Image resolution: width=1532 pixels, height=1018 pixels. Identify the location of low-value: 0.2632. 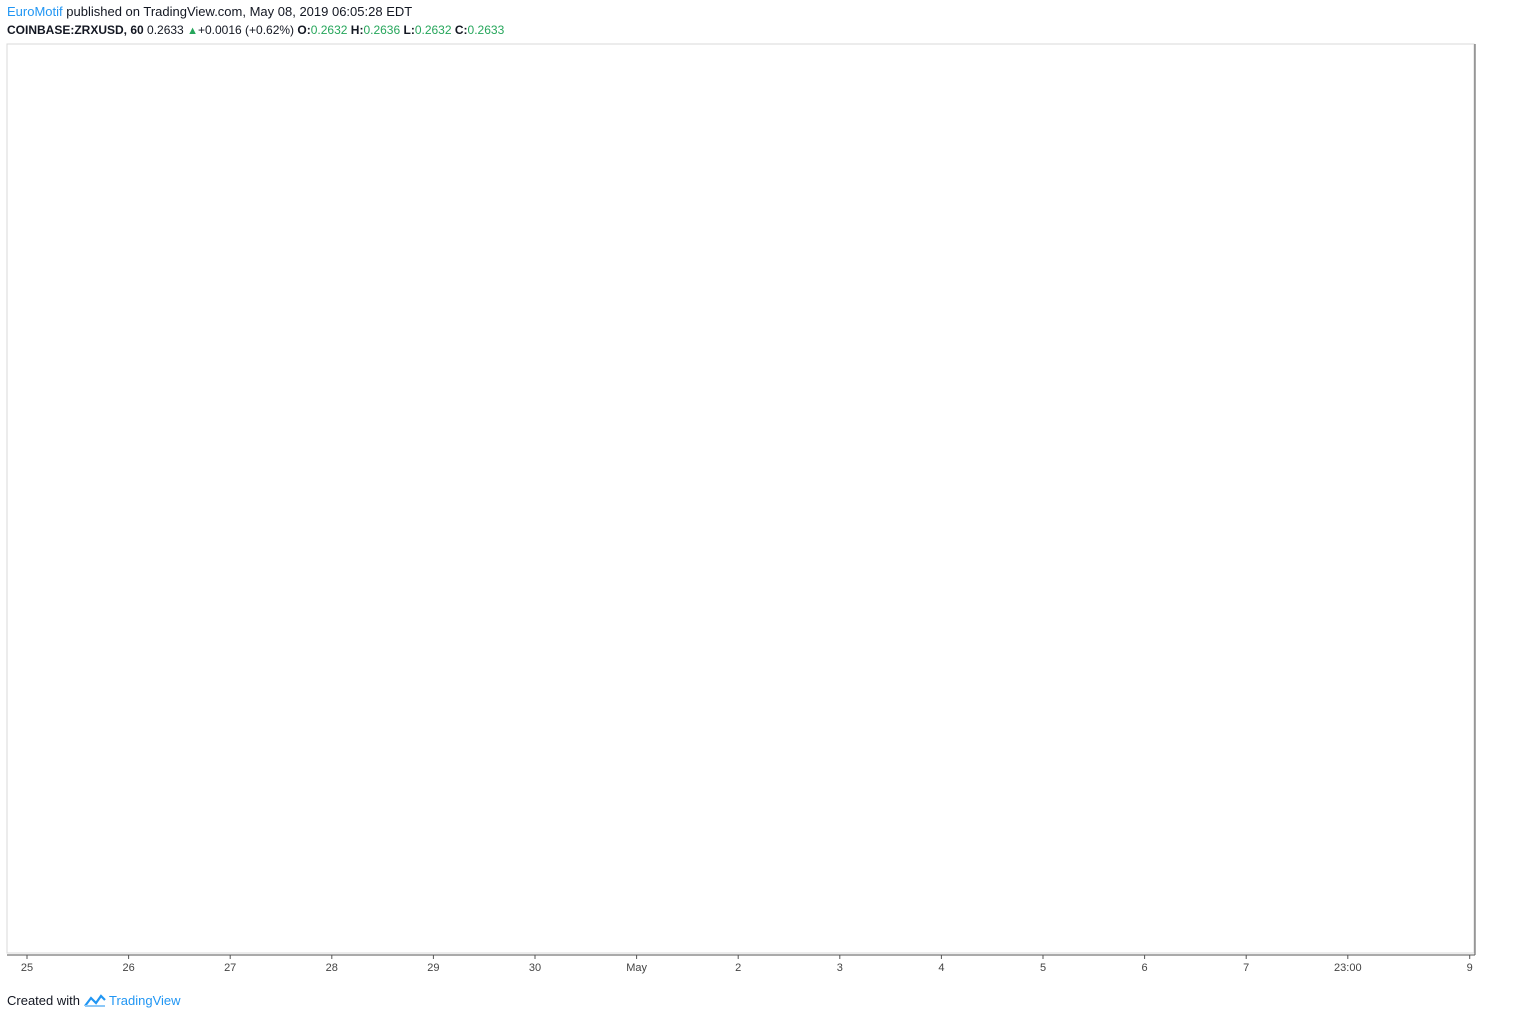
(433, 30).